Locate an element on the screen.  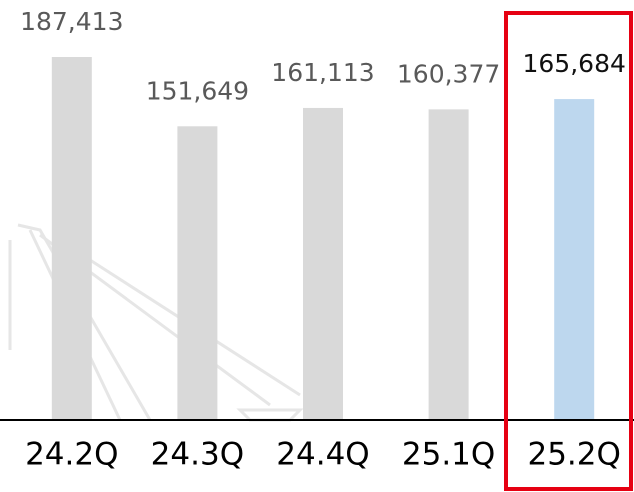
value-label: 151,649 is located at coordinates (197, 90).